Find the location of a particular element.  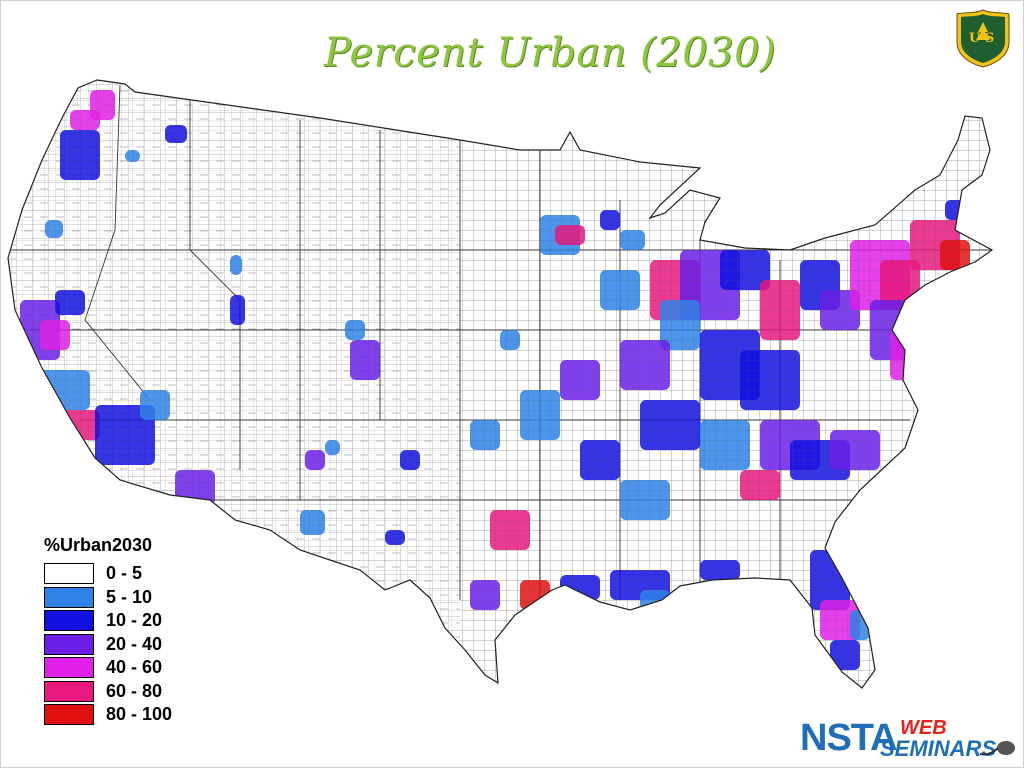

legend-item: 60 - 80 is located at coordinates (108, 692).